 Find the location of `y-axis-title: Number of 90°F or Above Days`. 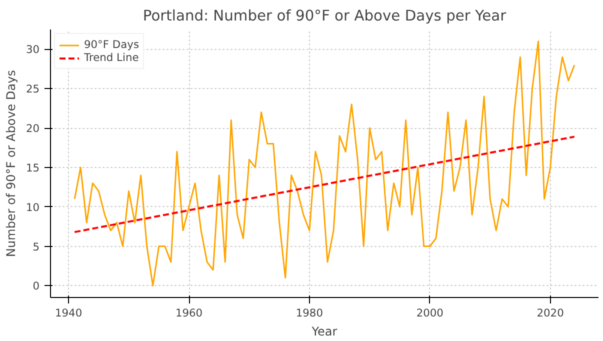

y-axis-title: Number of 90°F or Above Days is located at coordinates (11, 163).